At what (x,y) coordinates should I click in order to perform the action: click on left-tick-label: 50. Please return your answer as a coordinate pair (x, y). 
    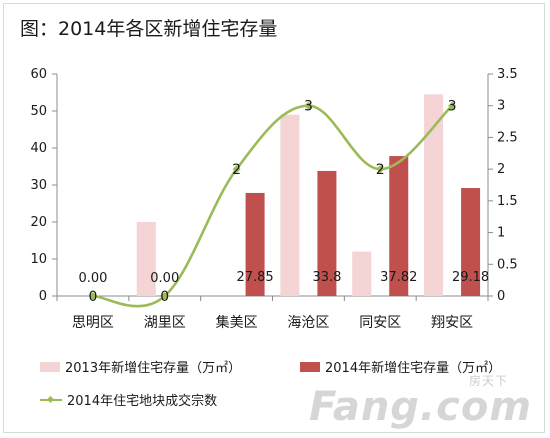
    Looking at the image, I should click on (38, 111).